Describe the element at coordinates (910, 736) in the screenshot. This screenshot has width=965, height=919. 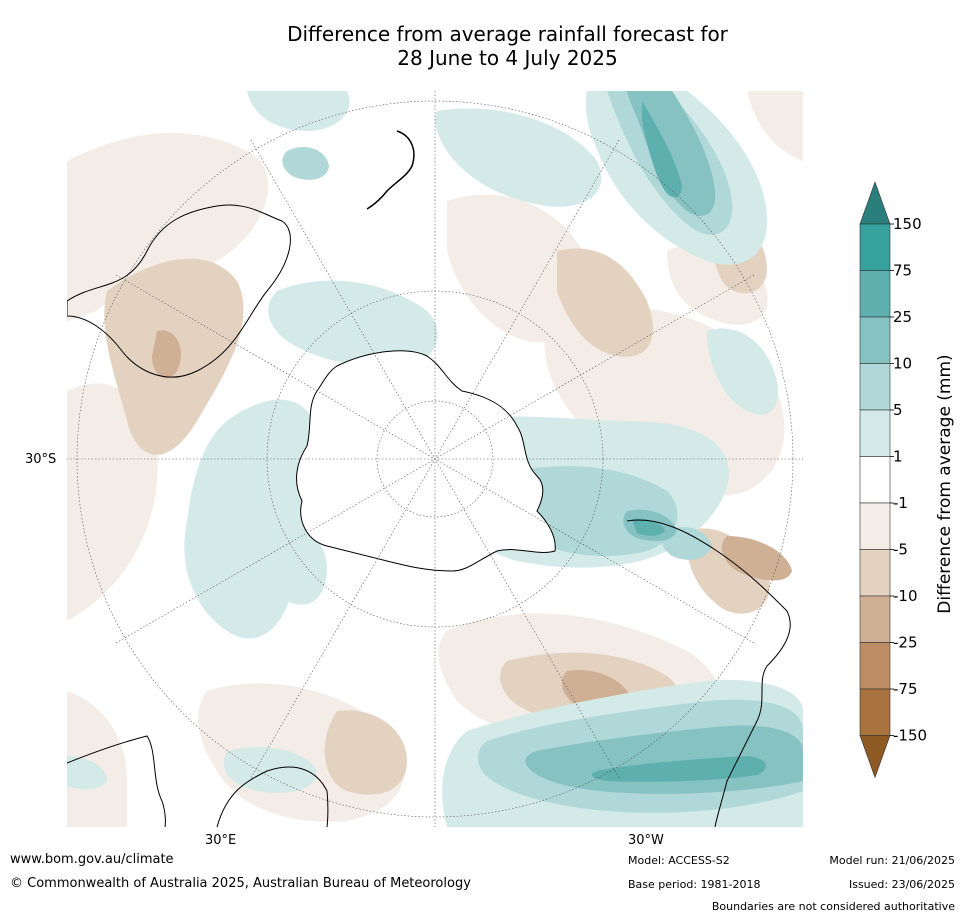
I see `colorbar-tick-label: -150` at that location.